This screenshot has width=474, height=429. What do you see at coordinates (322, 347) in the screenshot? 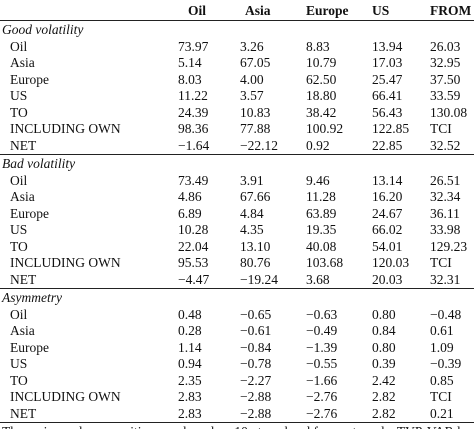
I see `cell: −1.39` at bounding box center [322, 347].